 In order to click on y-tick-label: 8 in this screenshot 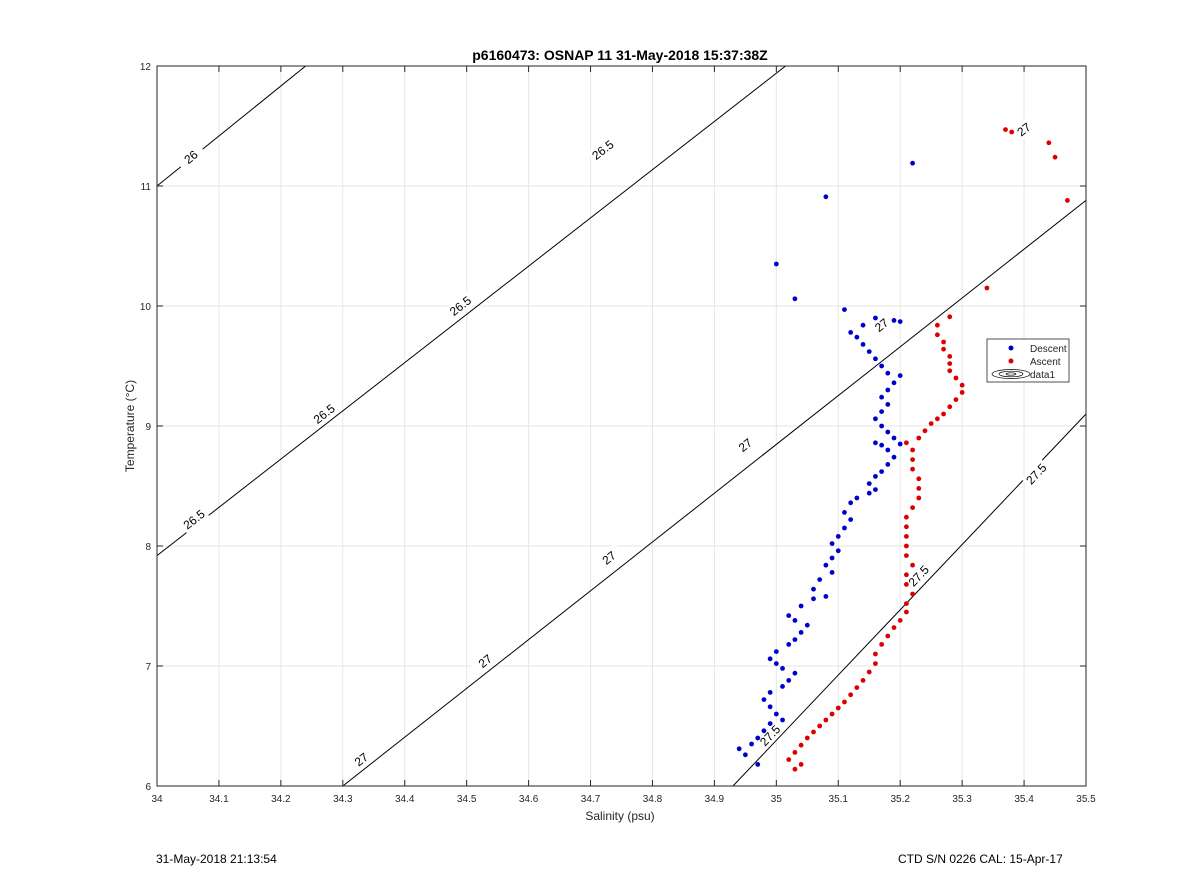, I will do `click(148, 547)`.